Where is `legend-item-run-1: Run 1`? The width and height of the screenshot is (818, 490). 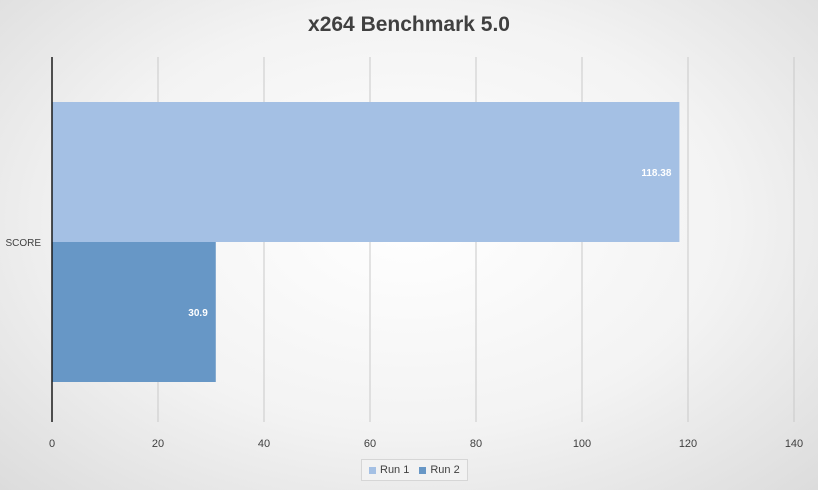 legend-item-run-1: Run 1 is located at coordinates (389, 470).